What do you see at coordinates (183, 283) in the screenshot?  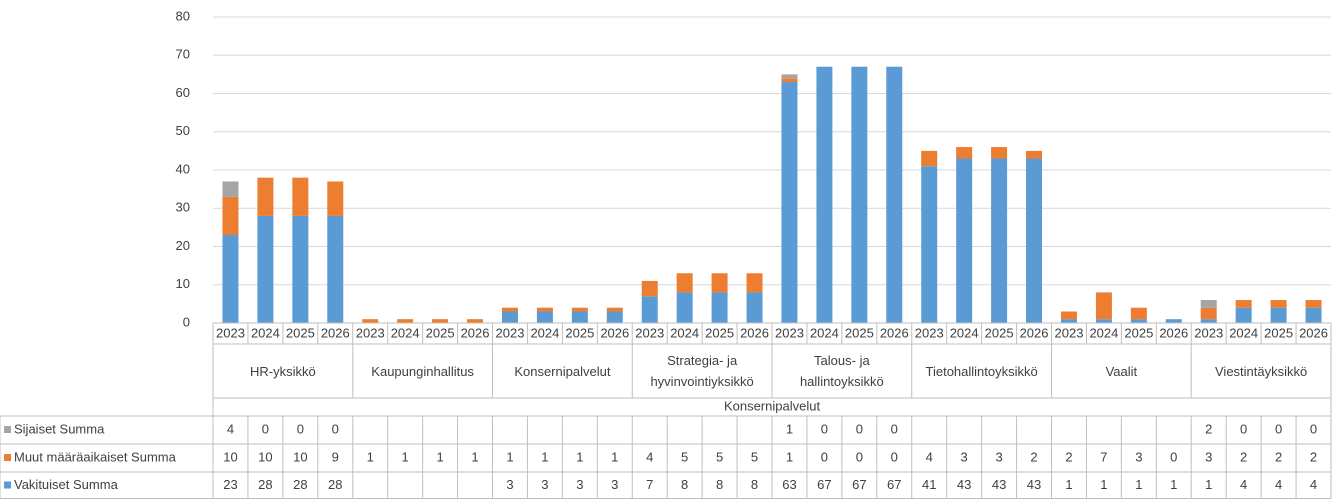 I see `y-tick-label: 10` at bounding box center [183, 283].